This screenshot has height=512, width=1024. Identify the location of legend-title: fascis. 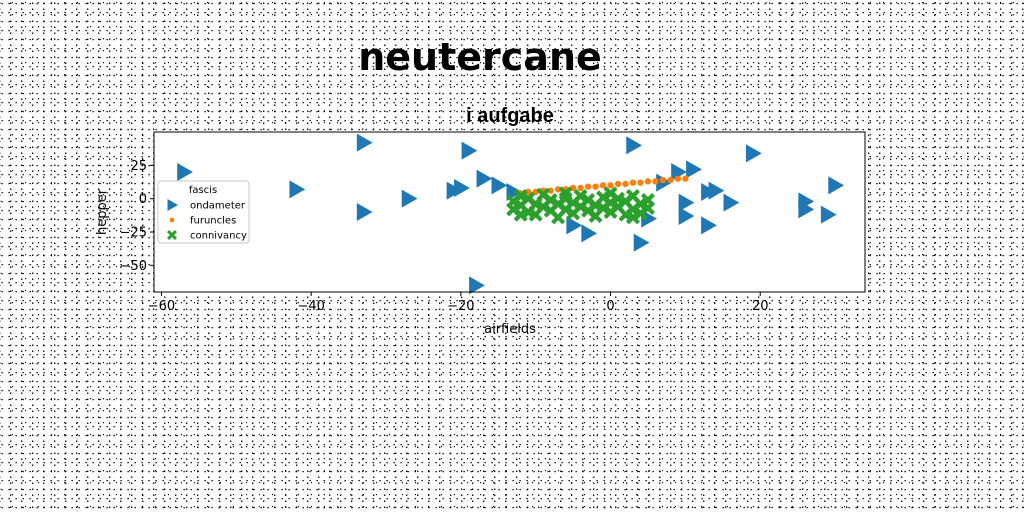
(203, 190).